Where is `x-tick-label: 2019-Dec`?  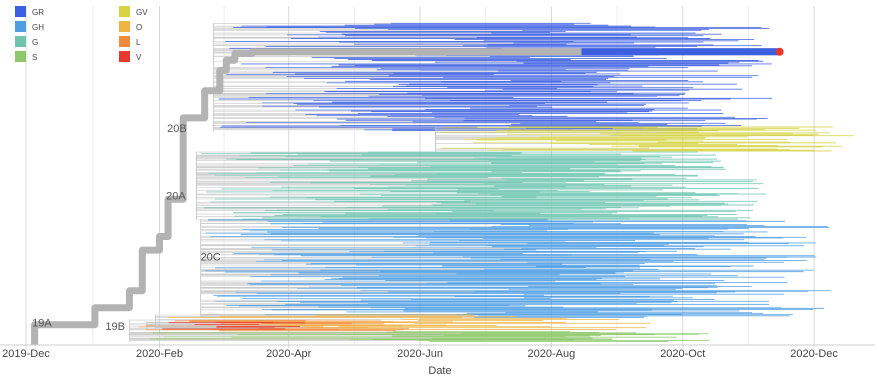
x-tick-label: 2019-Dec is located at coordinates (26, 354).